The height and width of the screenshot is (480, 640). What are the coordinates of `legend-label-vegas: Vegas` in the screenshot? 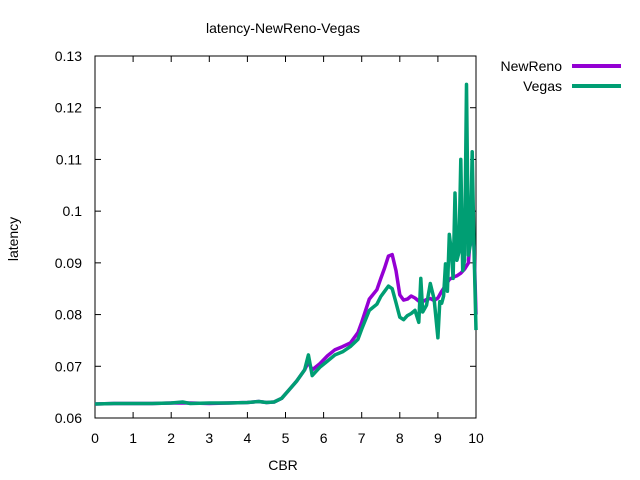 It's located at (542, 86).